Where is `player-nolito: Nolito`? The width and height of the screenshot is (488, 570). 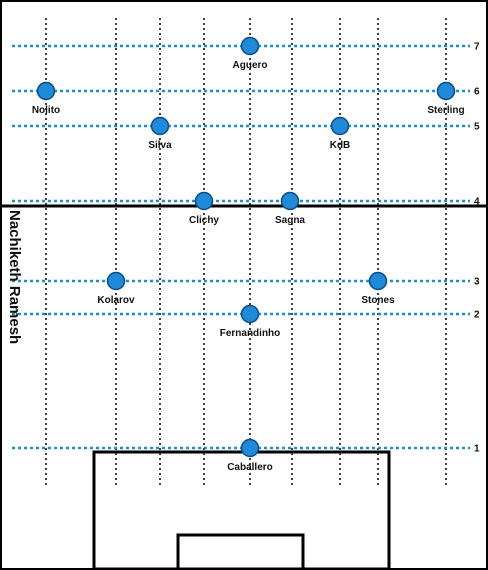
player-nolito: Nolito is located at coordinates (46, 99).